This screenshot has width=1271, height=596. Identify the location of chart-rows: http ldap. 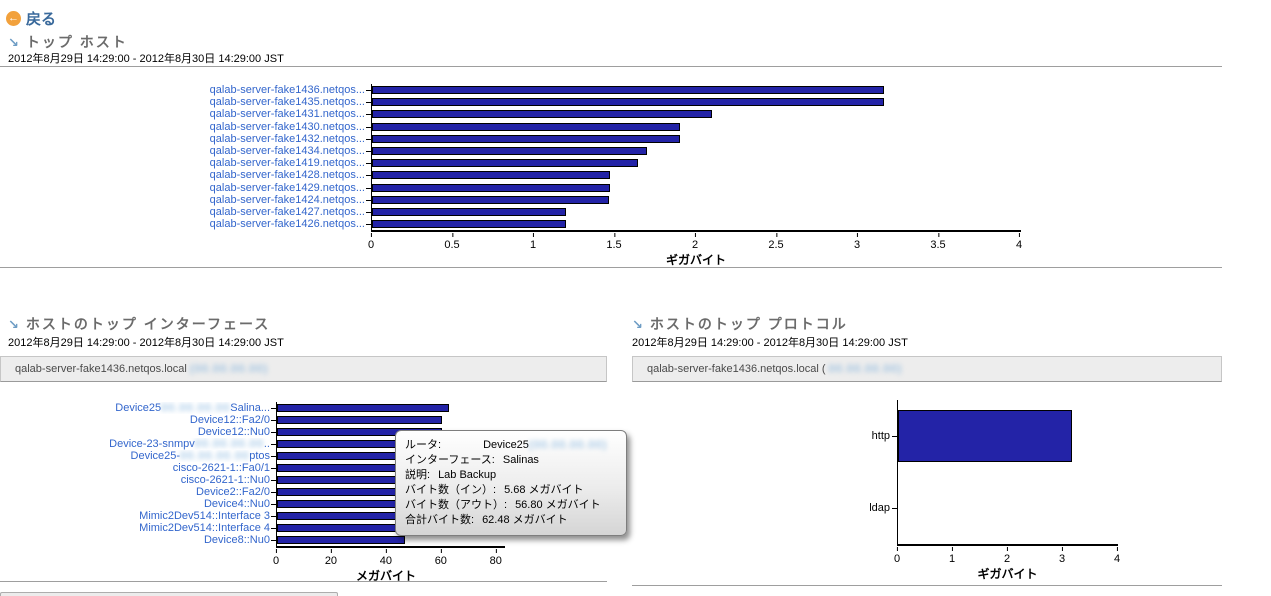
(882, 472).